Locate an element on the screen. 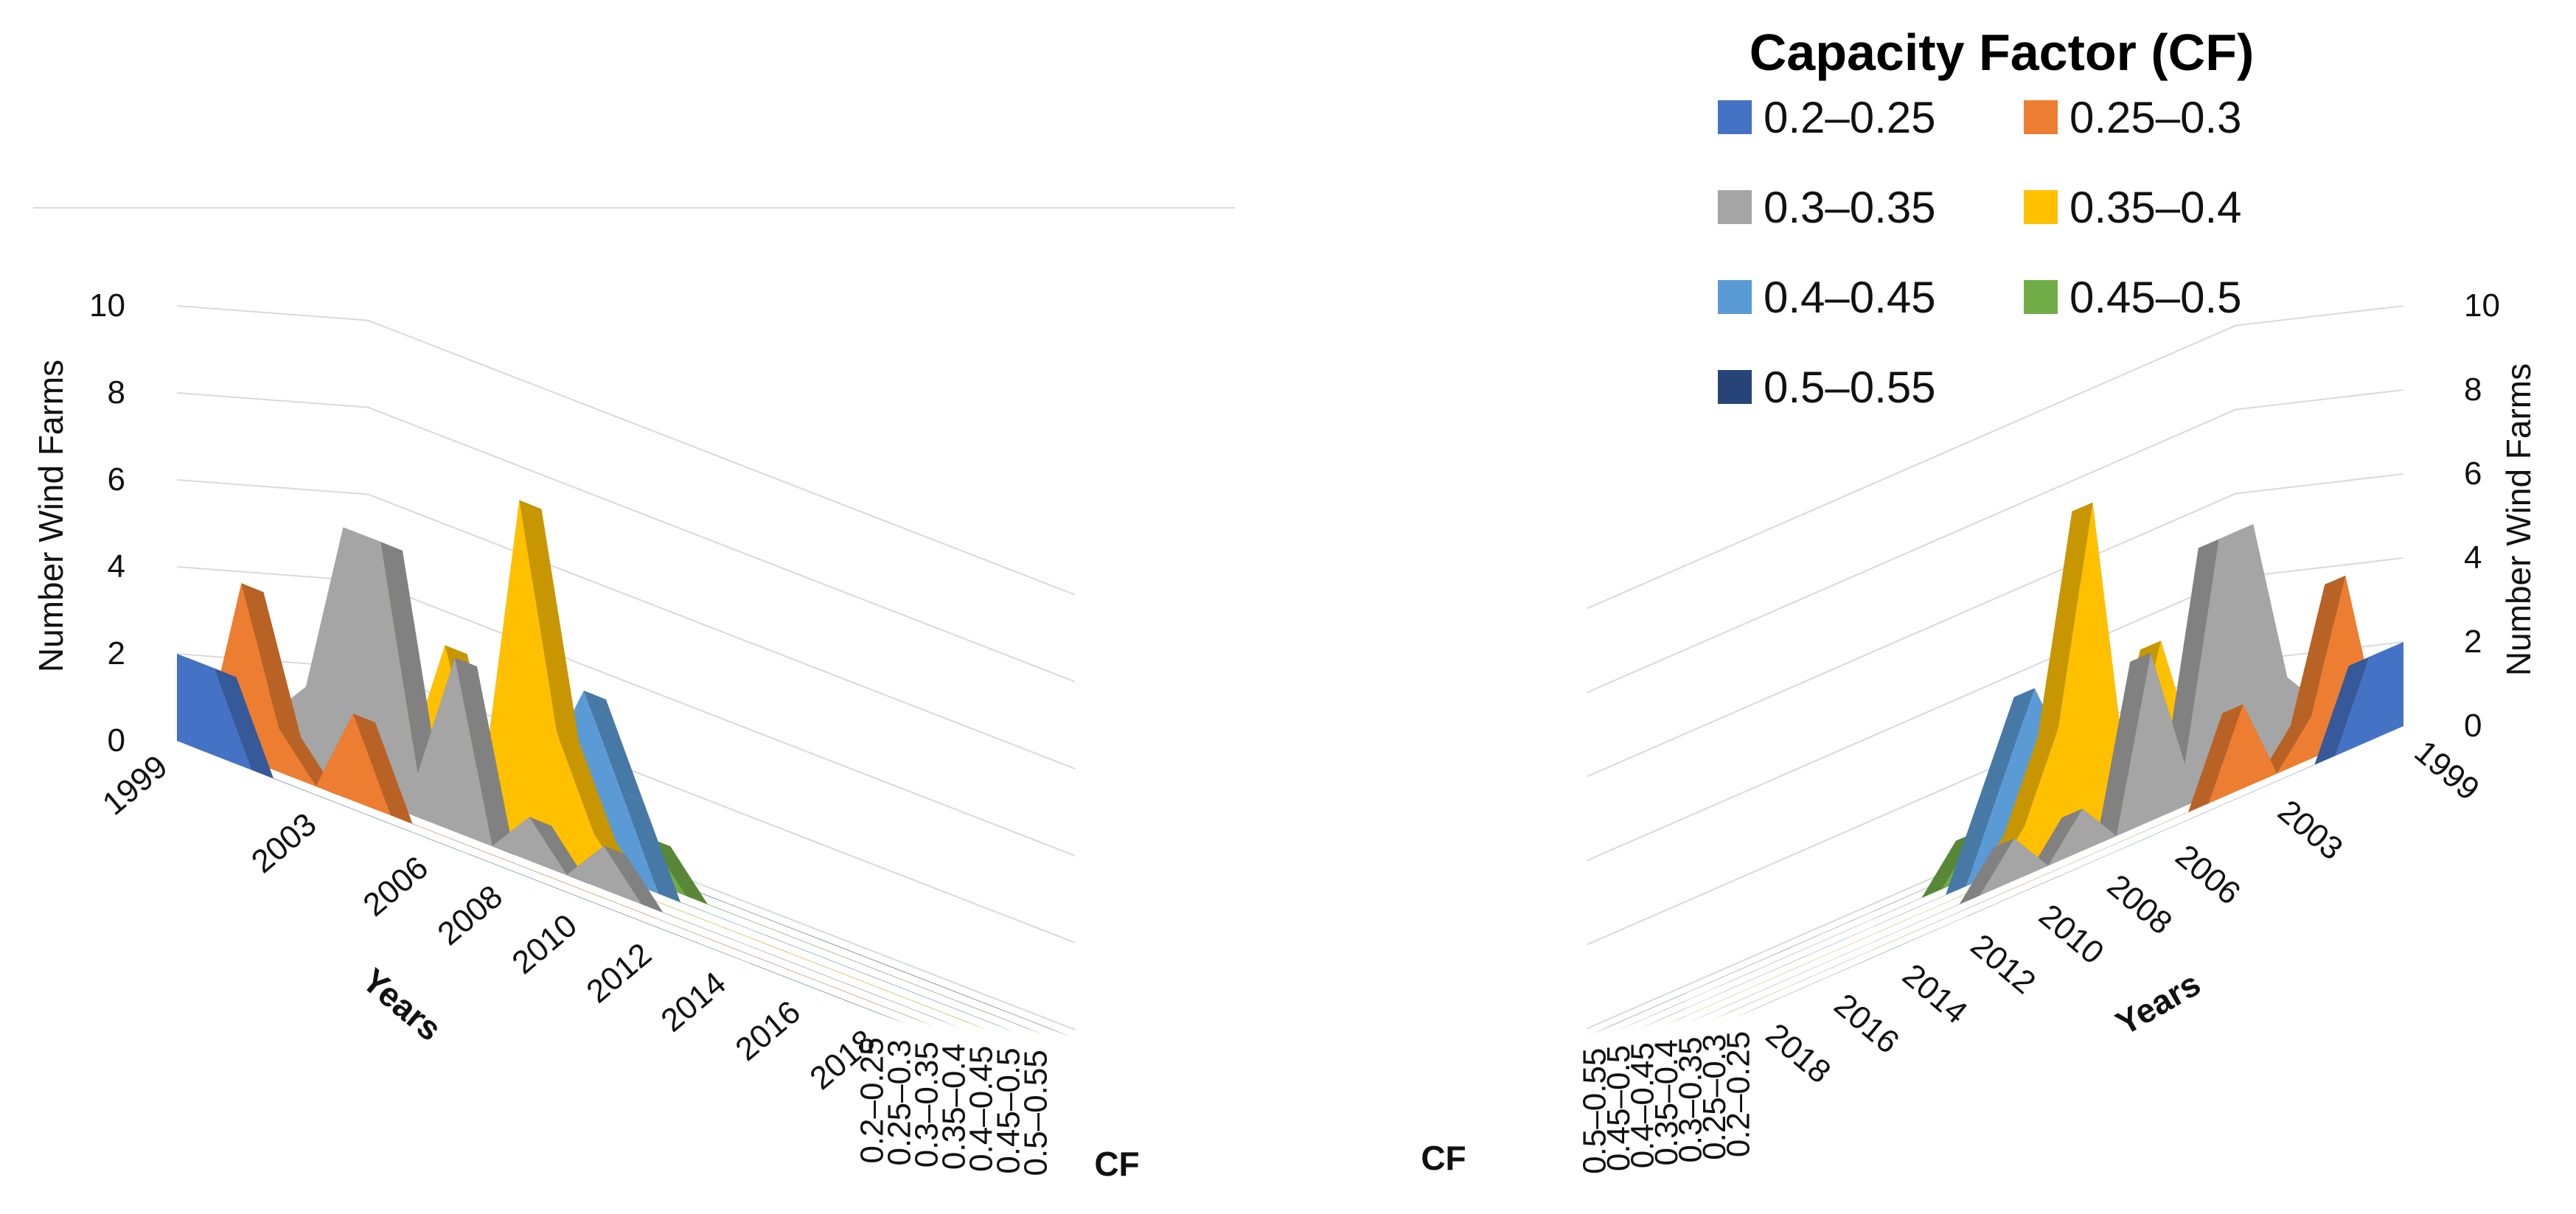  legend-item: 0.2–0.25 is located at coordinates (1827, 117).